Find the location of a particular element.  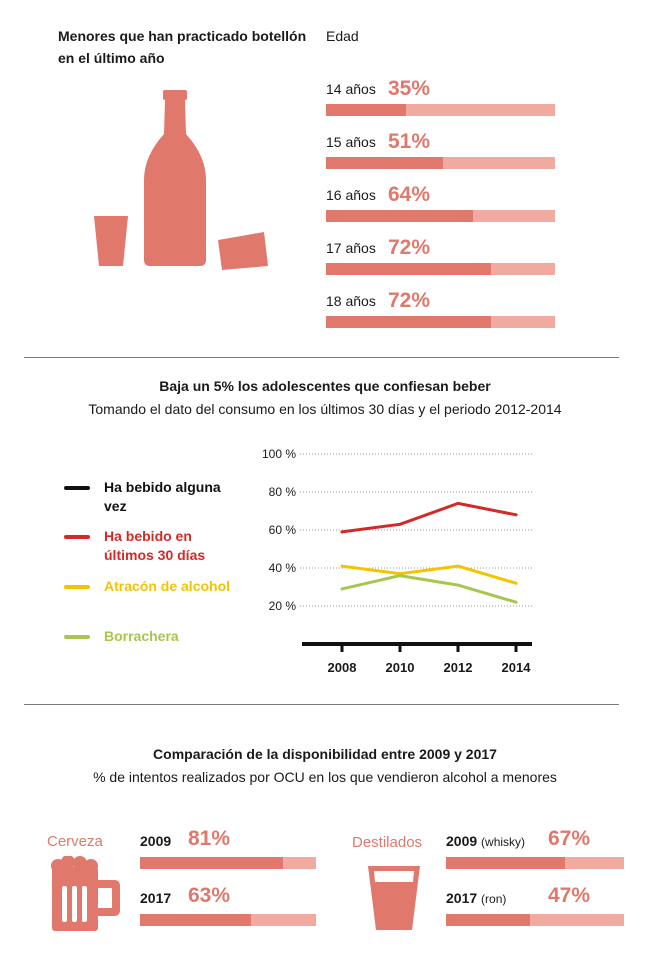

legend-label: Borrachera is located at coordinates (141, 636).